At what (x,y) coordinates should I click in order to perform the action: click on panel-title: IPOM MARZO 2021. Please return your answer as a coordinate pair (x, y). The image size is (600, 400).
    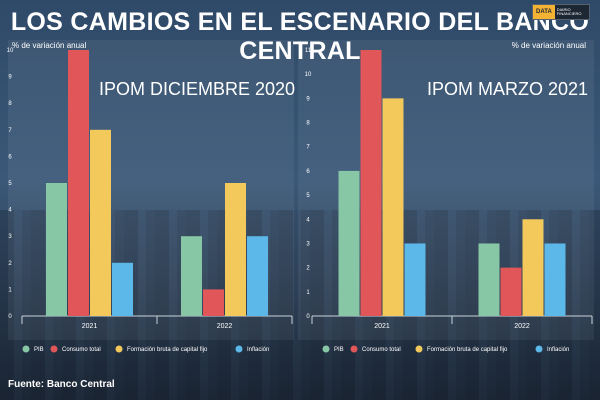
    Looking at the image, I should click on (507, 89).